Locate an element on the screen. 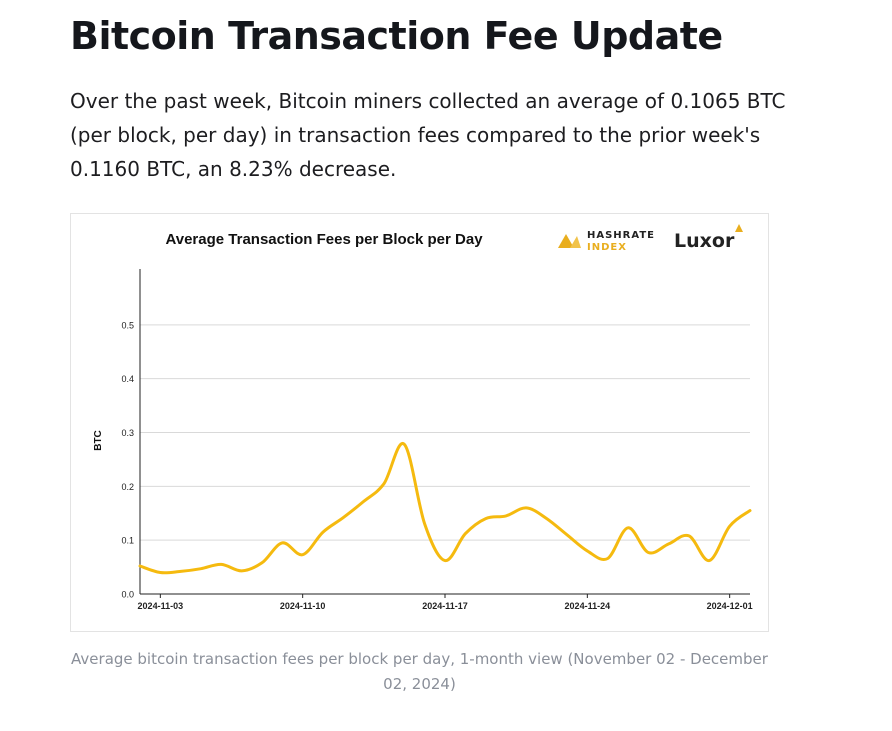 This screenshot has width=892, height=731. hashrate-index-logo: HASHRATE INDEX is located at coordinates (606, 241).